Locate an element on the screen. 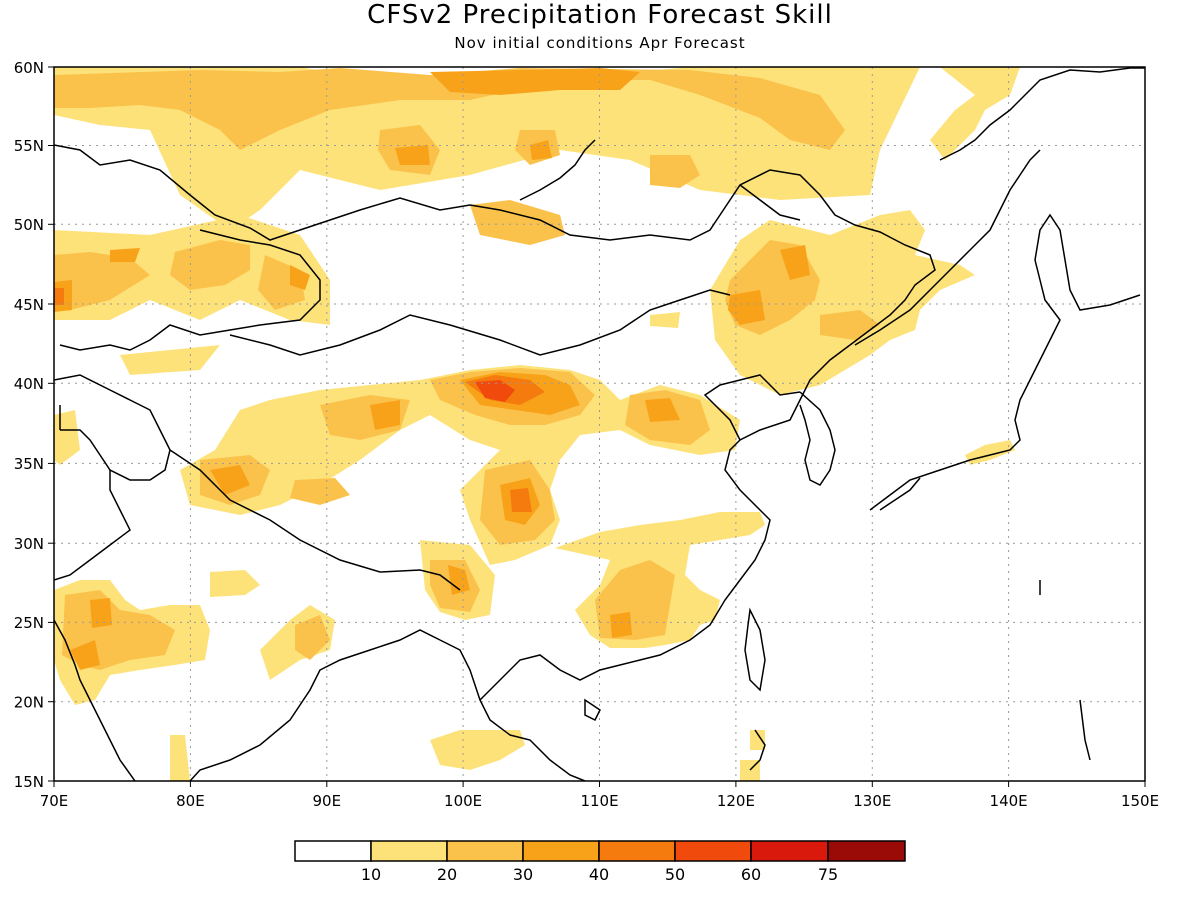  map-subtitle: Nov initial conditions Apr Forecast is located at coordinates (600, 43).